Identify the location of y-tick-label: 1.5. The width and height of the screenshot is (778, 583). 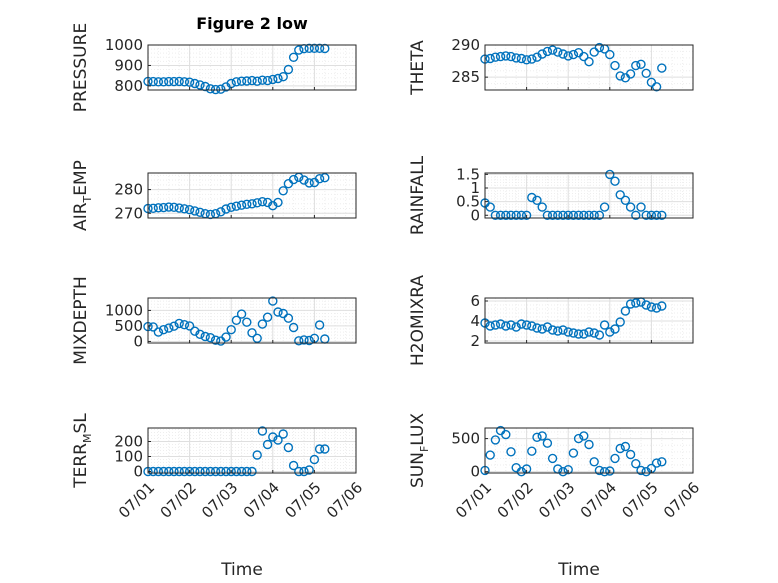
(468, 174).